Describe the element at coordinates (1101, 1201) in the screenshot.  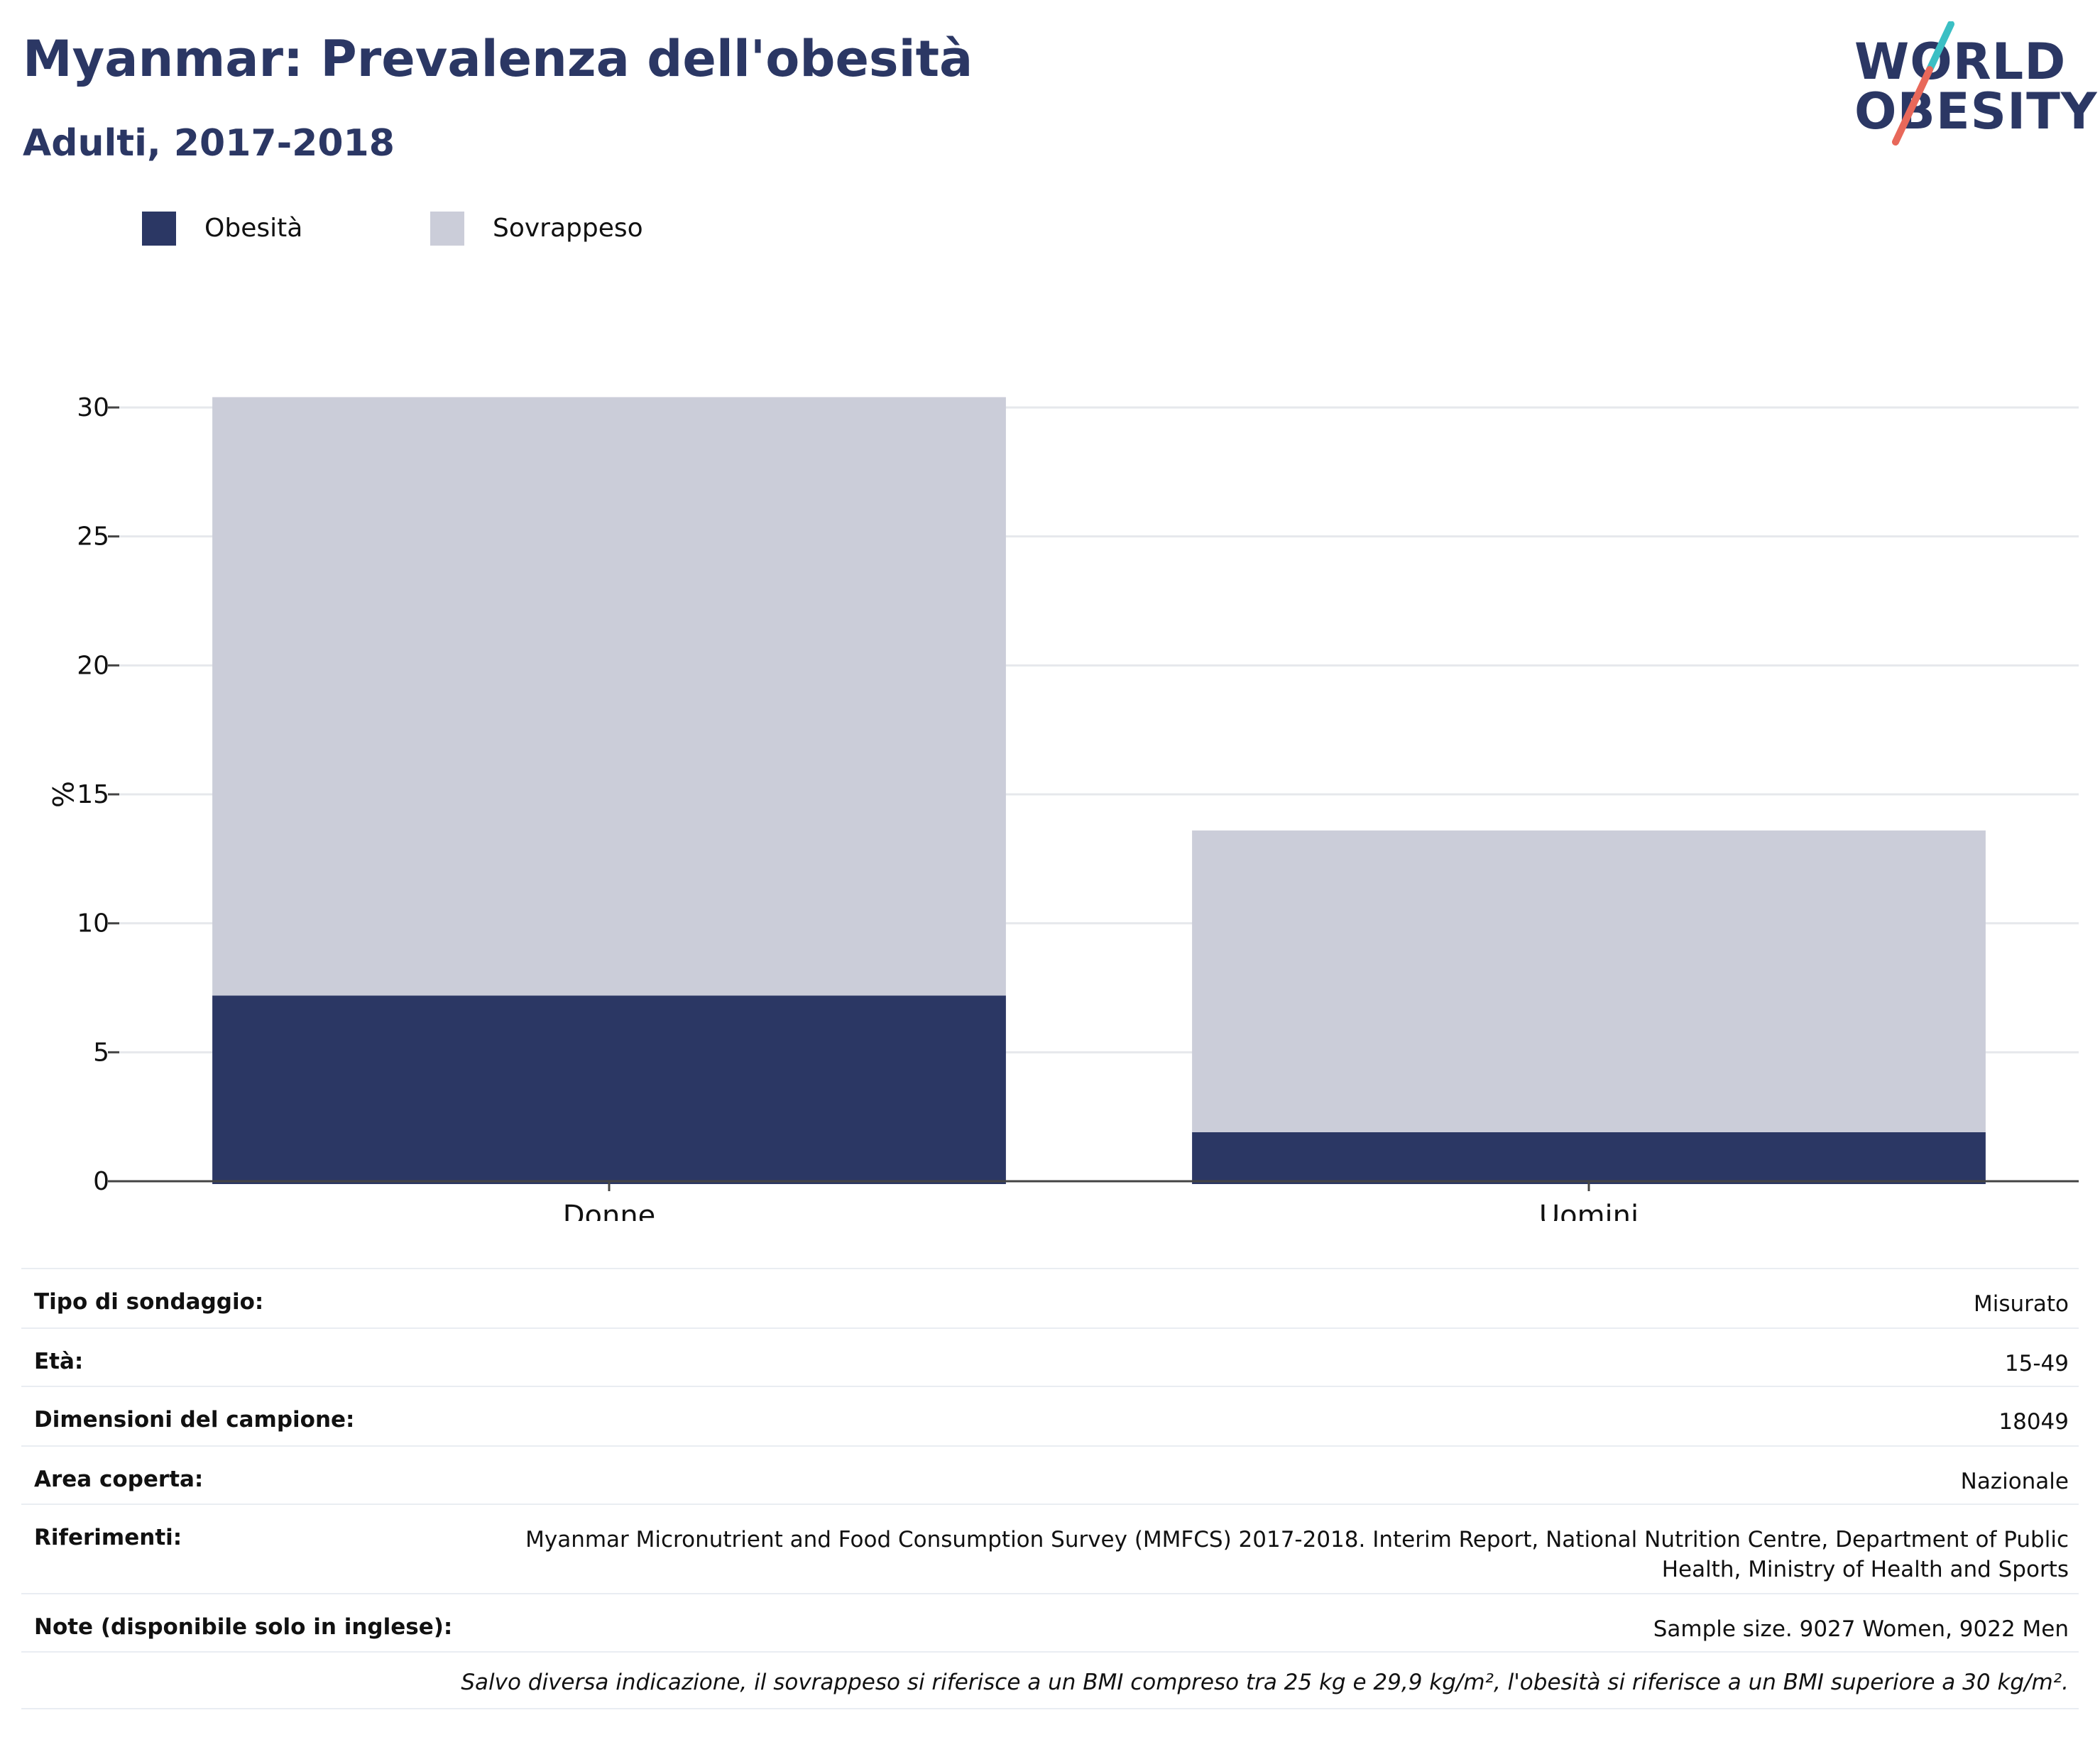
I see `x-axis-ticks: Donne Uomini` at that location.